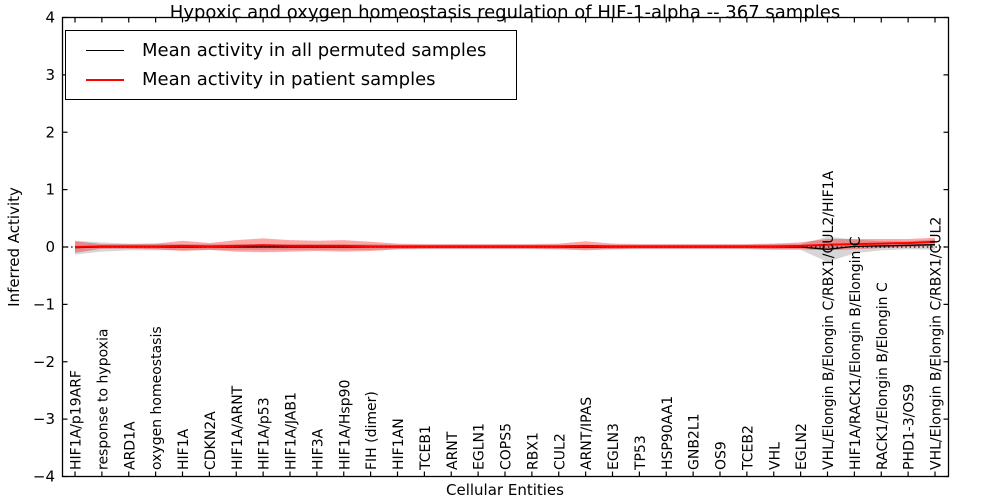  Describe the element at coordinates (77, 420) in the screenshot. I see `x-tick-label: HIF1A/p19ARF` at that location.